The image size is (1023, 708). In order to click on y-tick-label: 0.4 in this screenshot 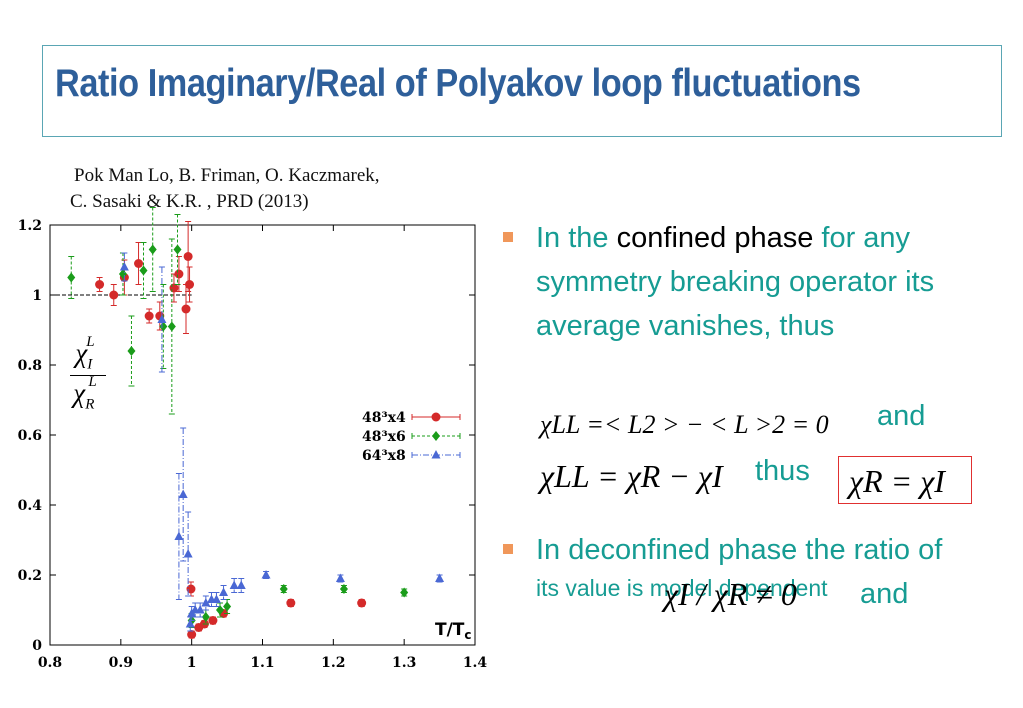, I will do `click(30, 506)`.